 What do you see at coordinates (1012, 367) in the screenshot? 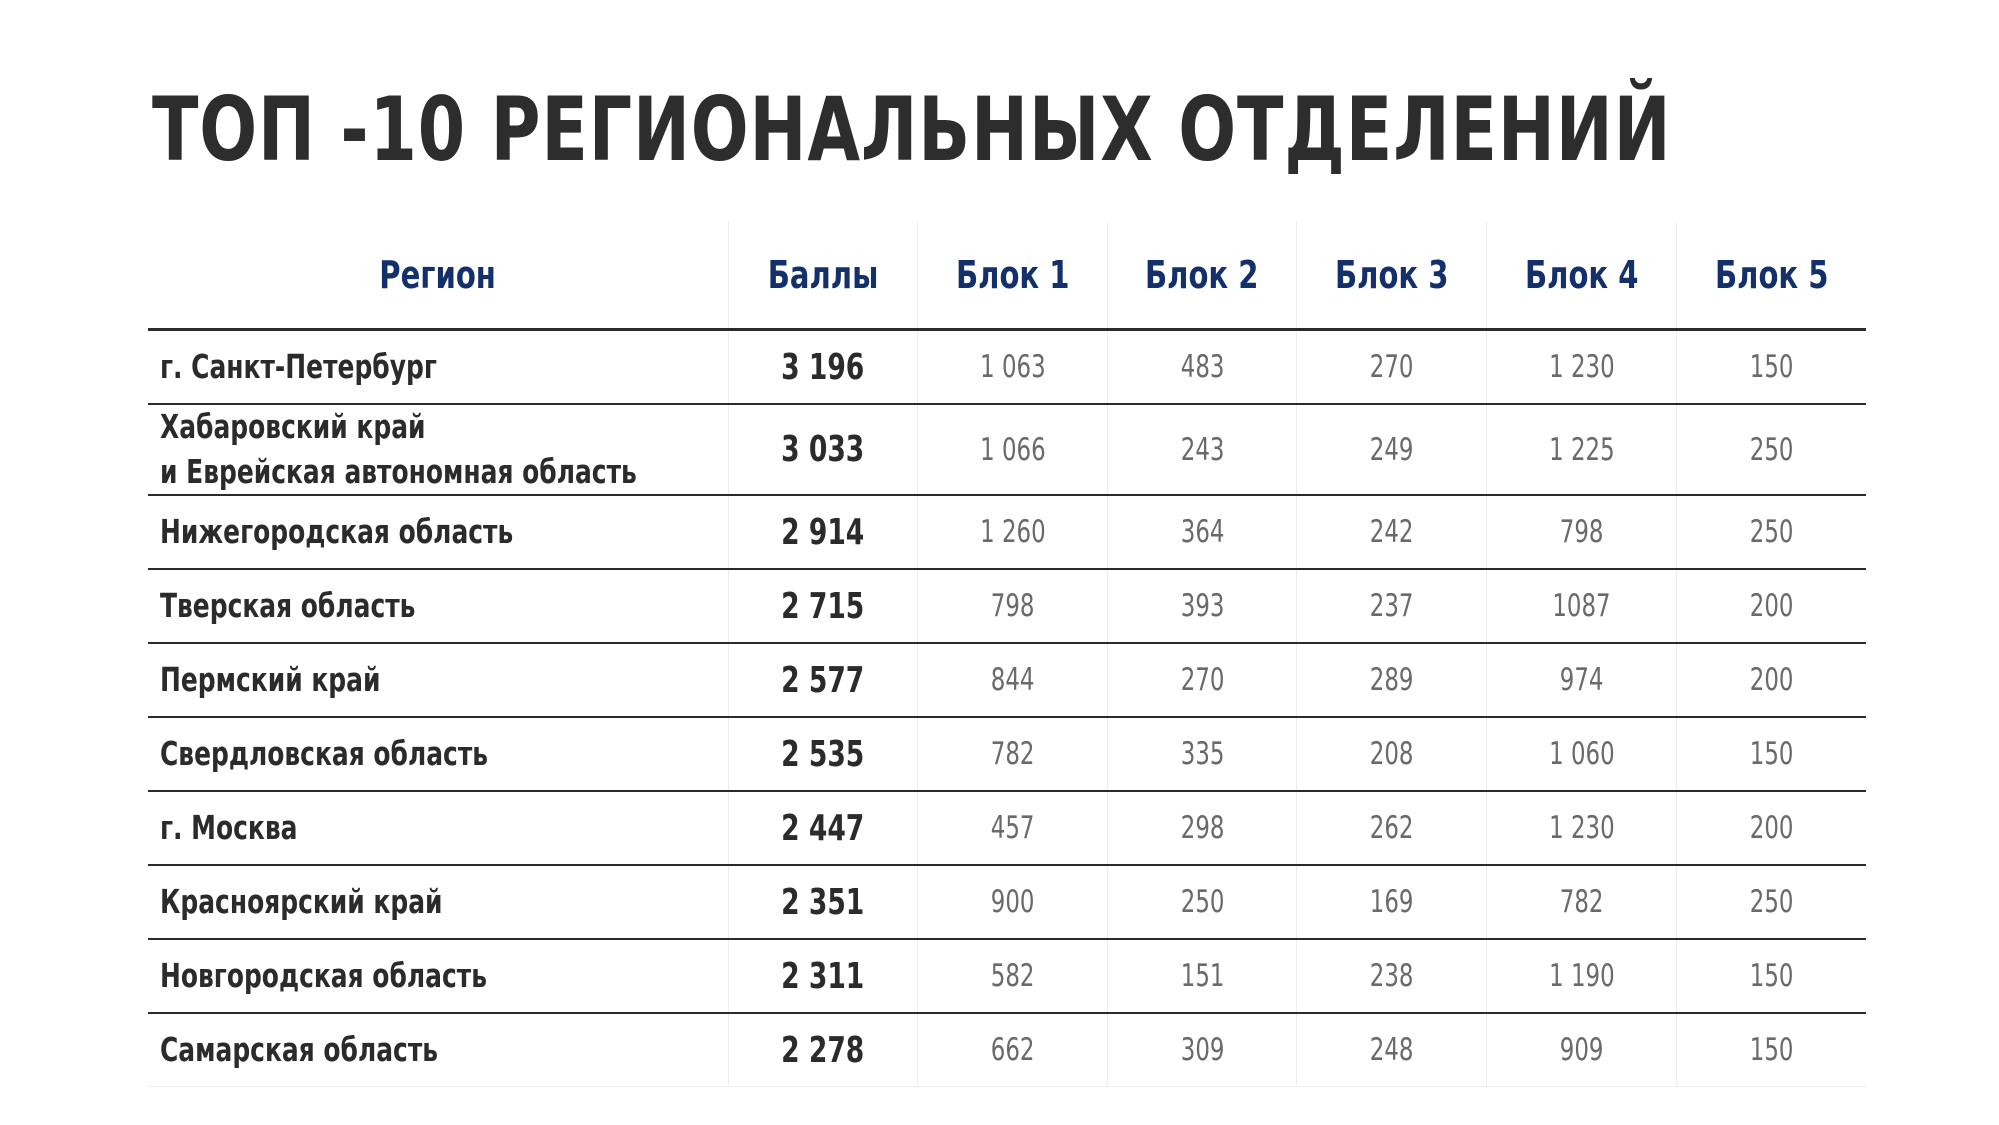
I see `block-1-cell: 1 063` at bounding box center [1012, 367].